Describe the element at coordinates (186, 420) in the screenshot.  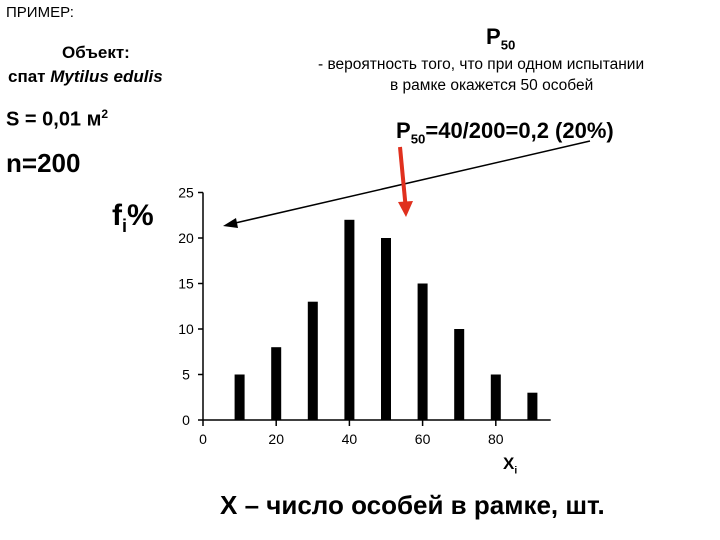
I see `y-tick-label: 0` at that location.